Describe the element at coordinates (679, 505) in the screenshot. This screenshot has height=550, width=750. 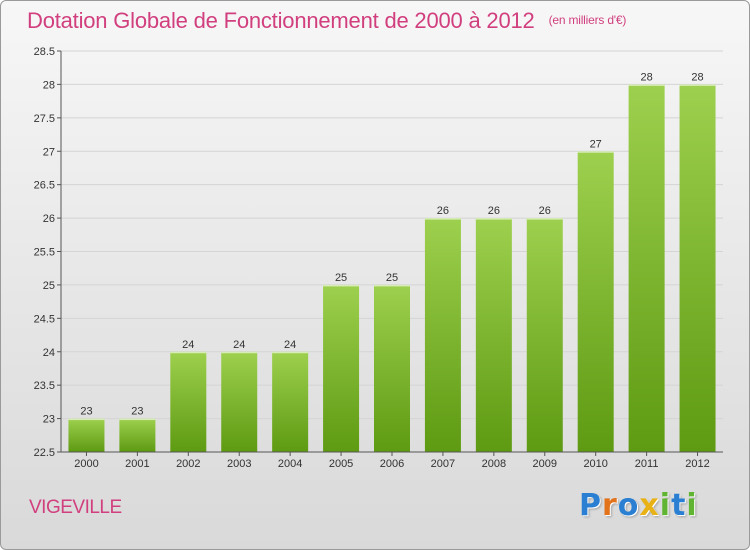
I see `logo-letter: t` at that location.